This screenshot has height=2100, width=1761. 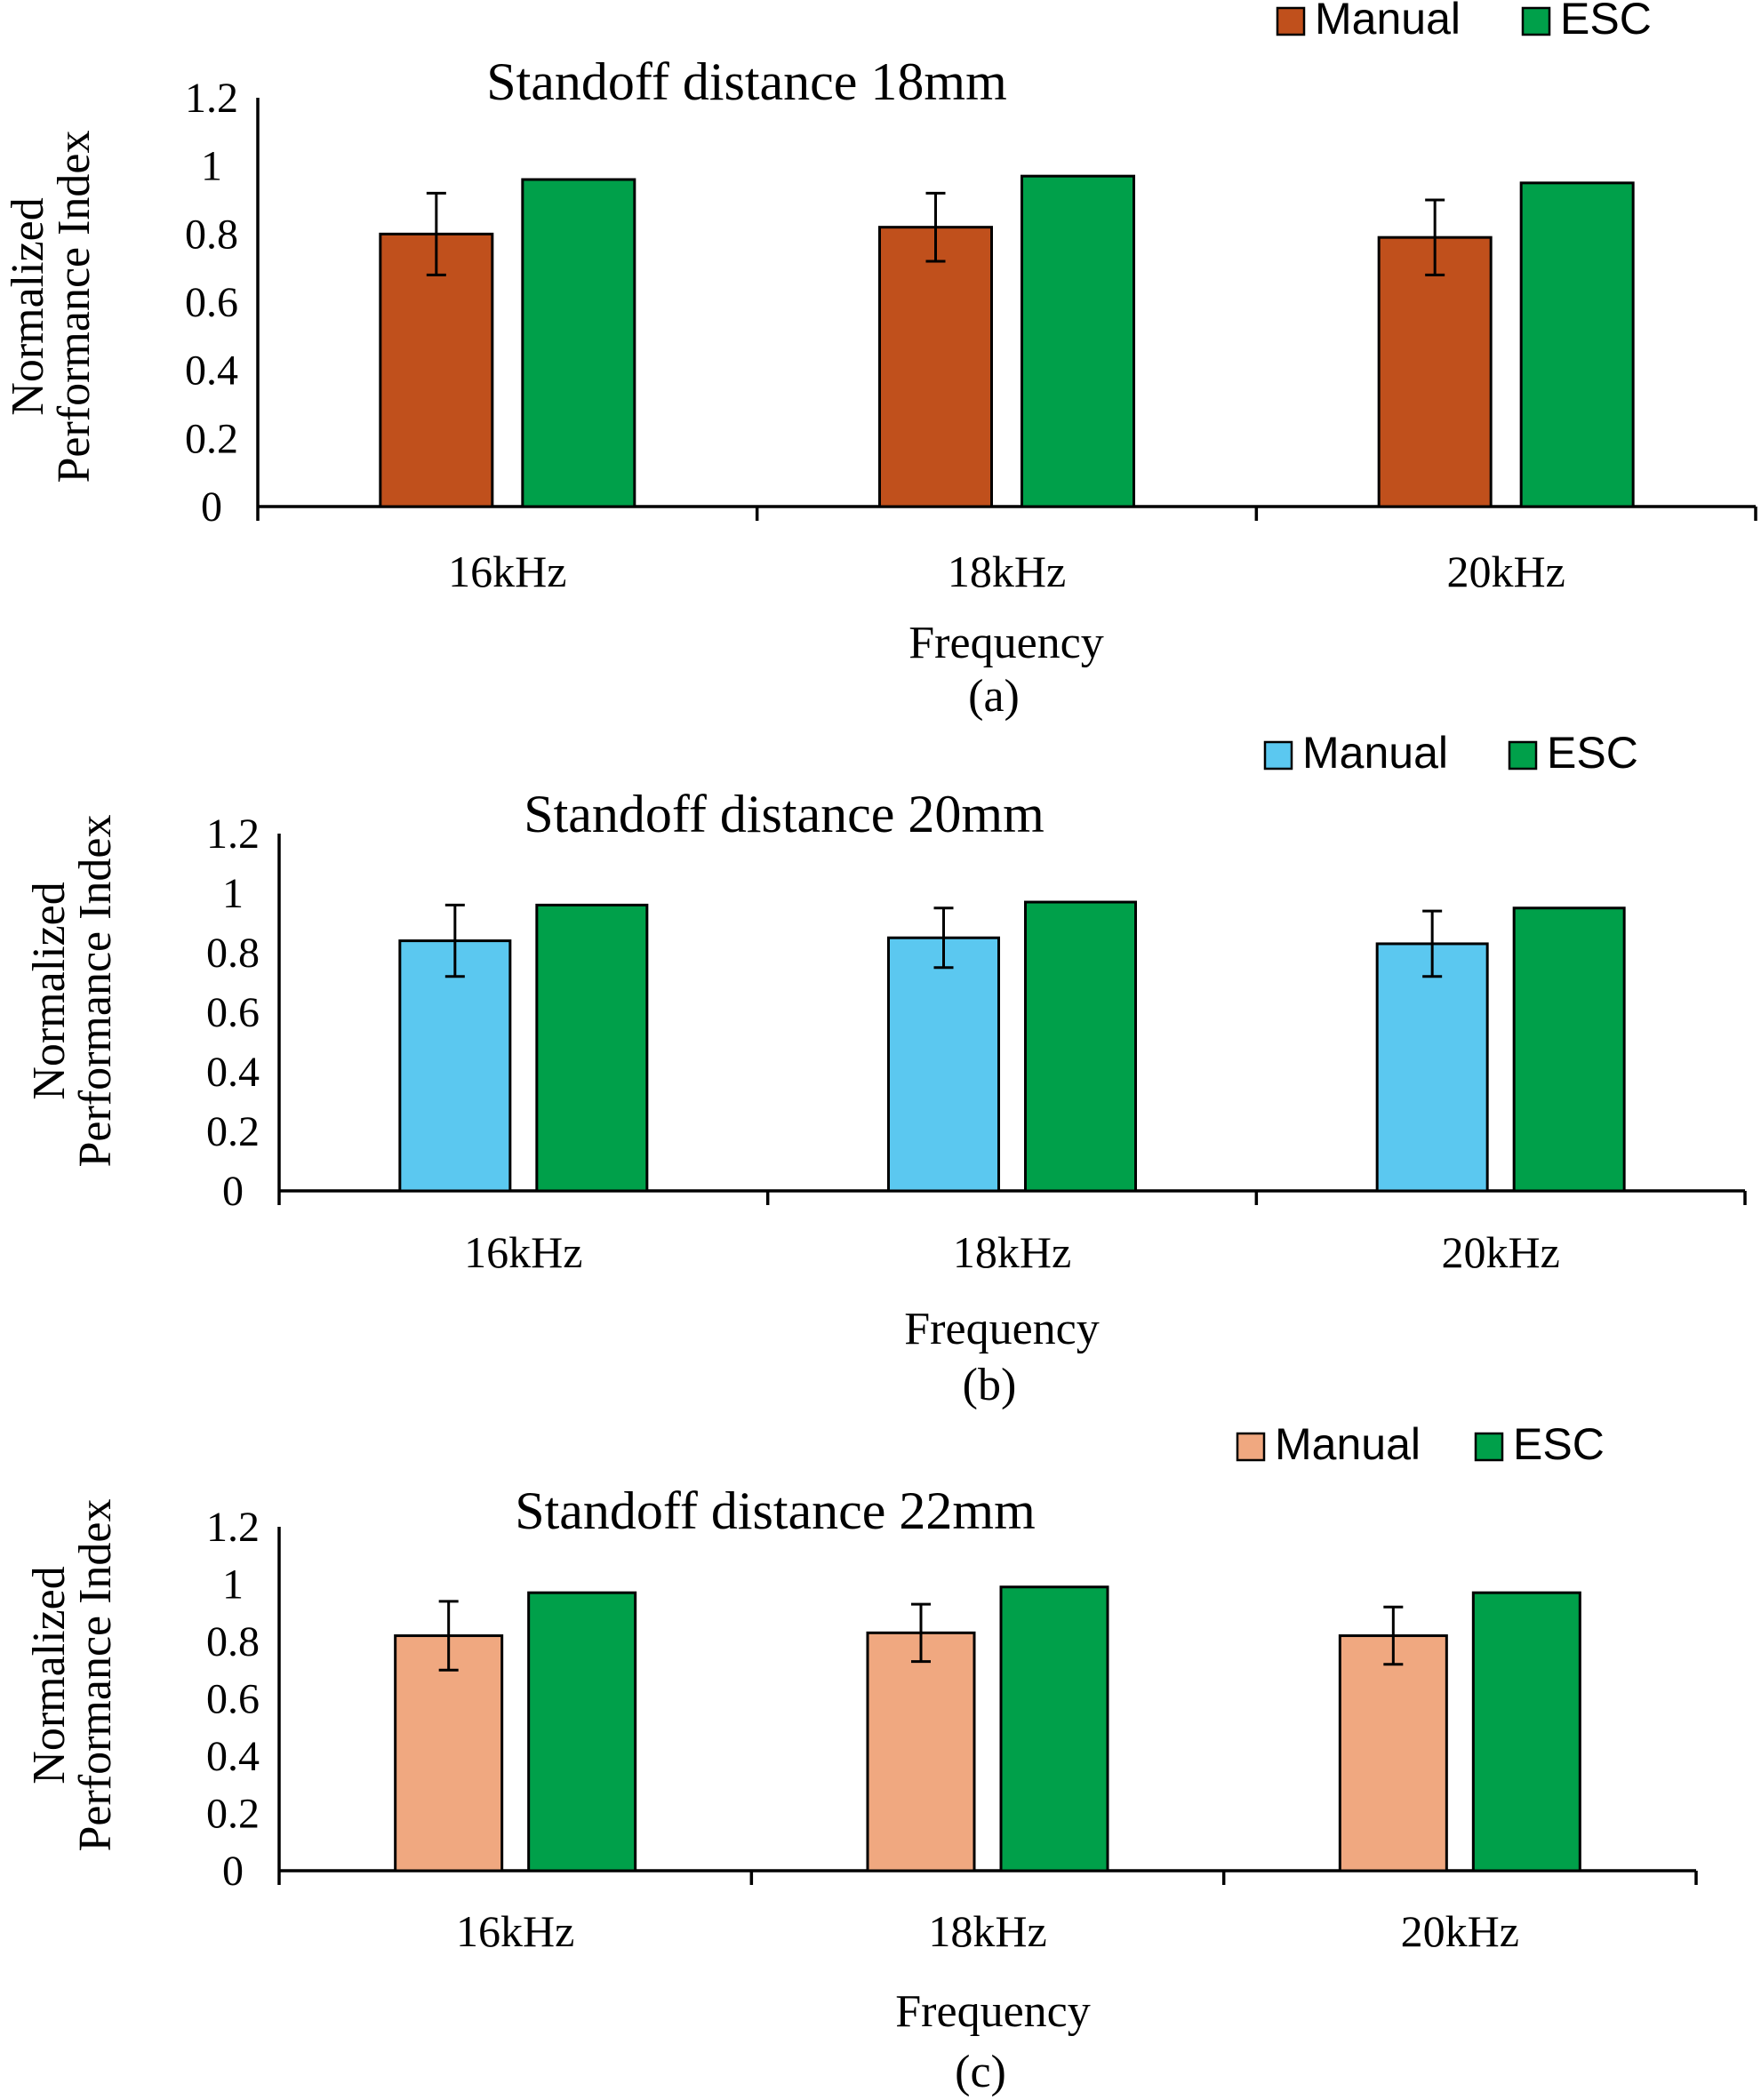 I want to click on figure-caption: (a), so click(x=994, y=696).